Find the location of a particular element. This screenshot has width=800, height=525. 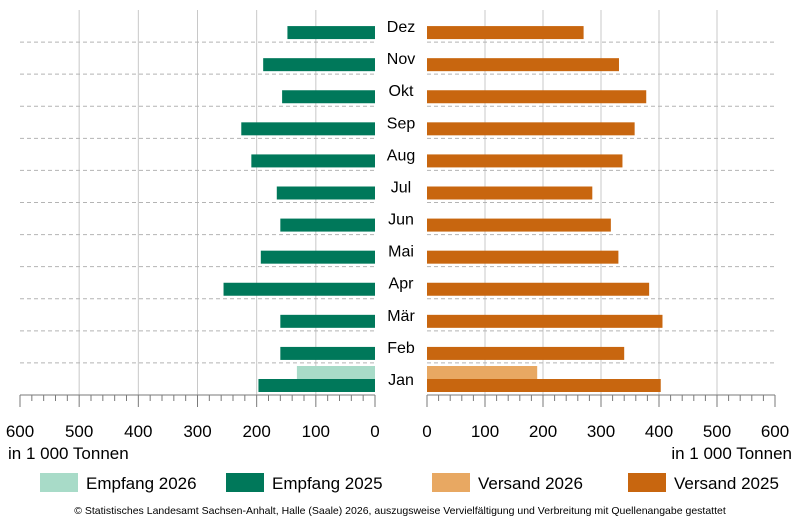

bar-versand-2025-Feb is located at coordinates (526, 353).